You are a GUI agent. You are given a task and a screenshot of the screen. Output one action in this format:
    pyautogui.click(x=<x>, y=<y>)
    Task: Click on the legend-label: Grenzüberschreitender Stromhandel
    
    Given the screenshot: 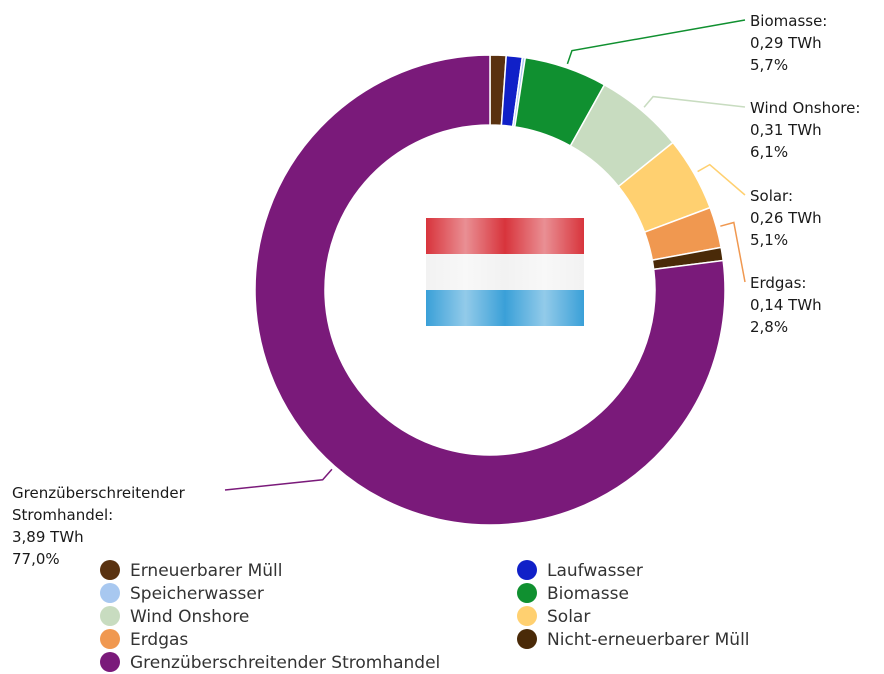 What is the action you would take?
    pyautogui.click(x=285, y=663)
    